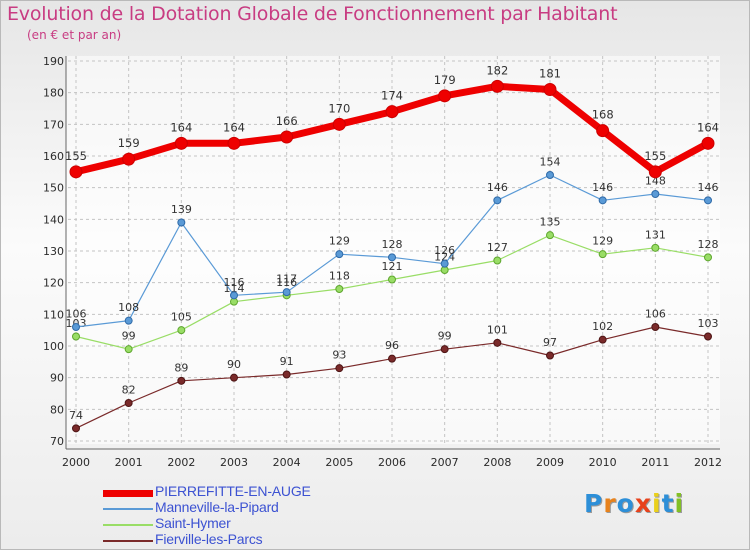  I want to click on x-tick-label: 2006, so click(392, 462).